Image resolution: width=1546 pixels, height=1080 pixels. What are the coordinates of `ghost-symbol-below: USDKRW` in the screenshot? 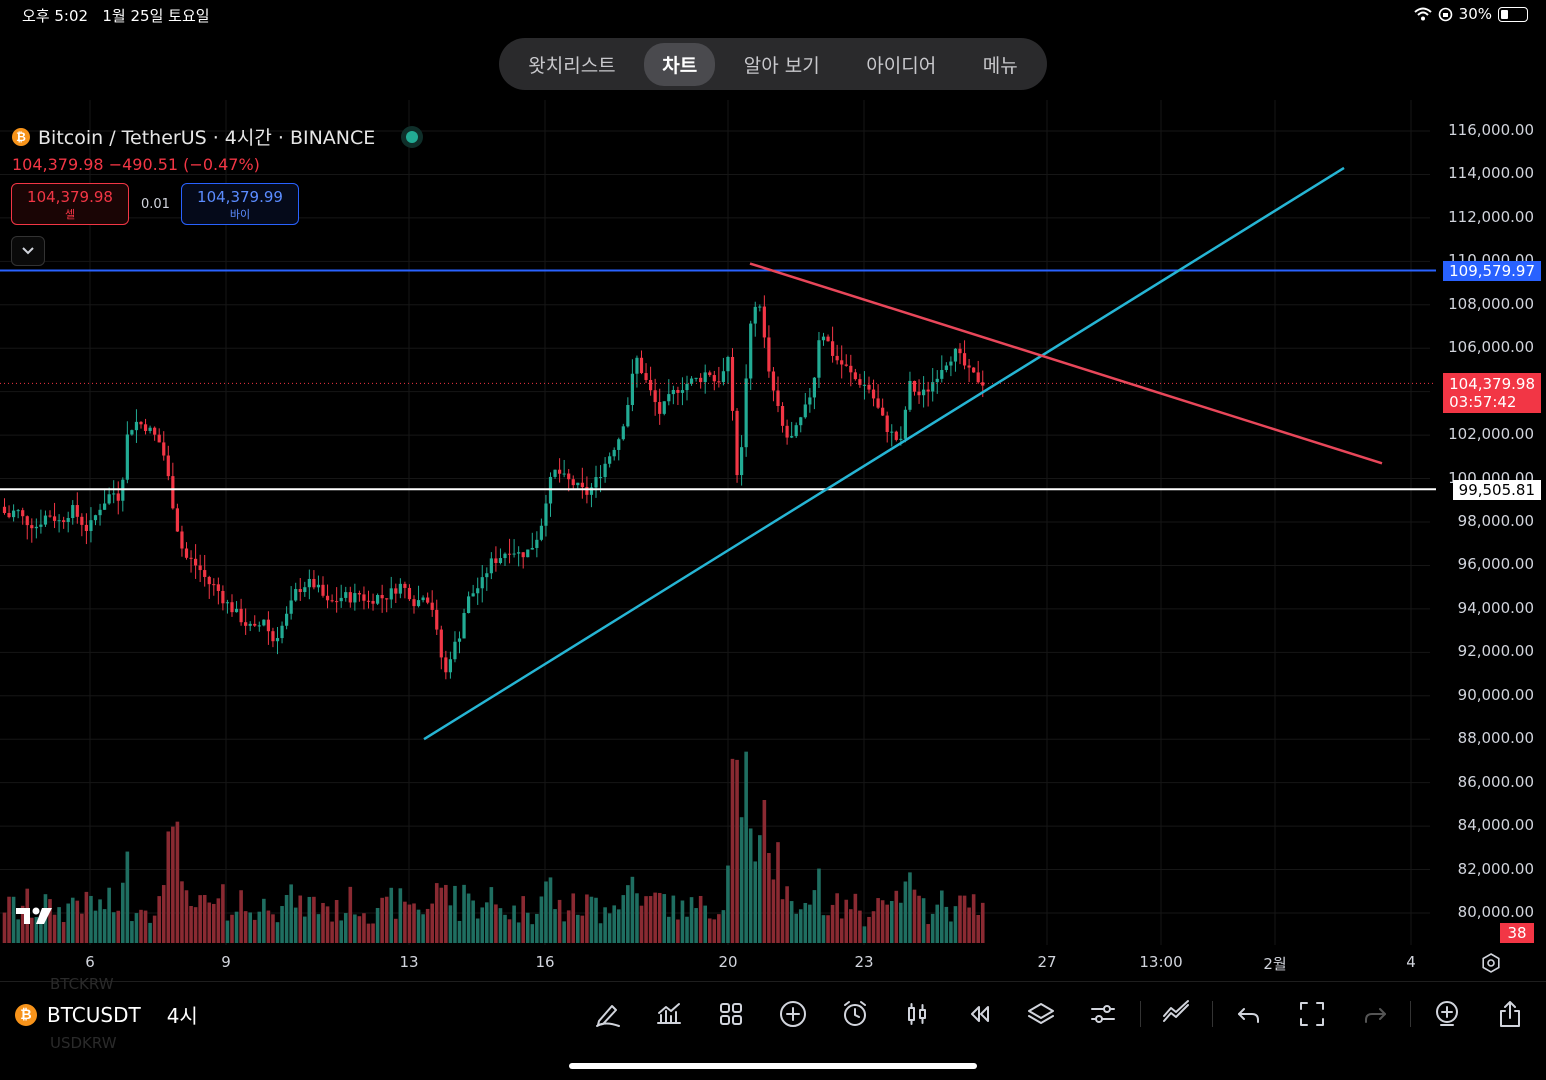 It's located at (83, 1043).